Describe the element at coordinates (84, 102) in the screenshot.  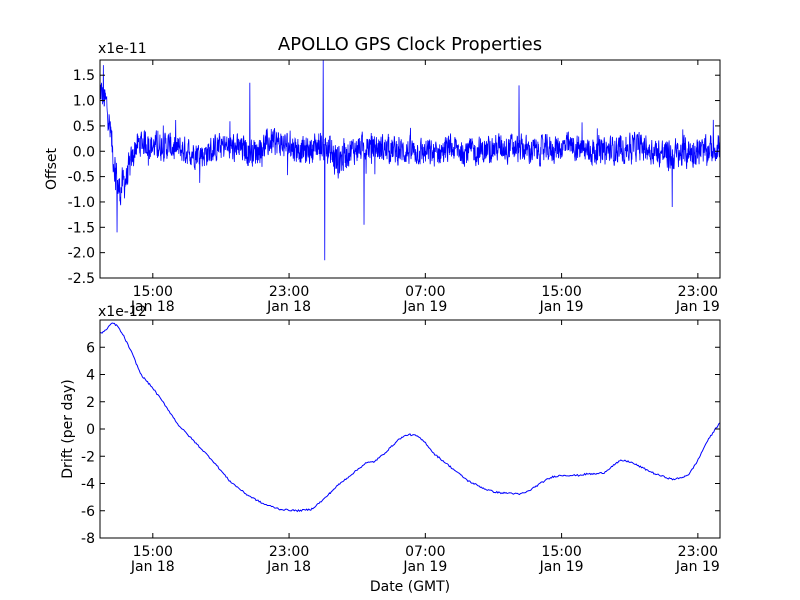
I see `offset-ytick-label: 1.0` at that location.